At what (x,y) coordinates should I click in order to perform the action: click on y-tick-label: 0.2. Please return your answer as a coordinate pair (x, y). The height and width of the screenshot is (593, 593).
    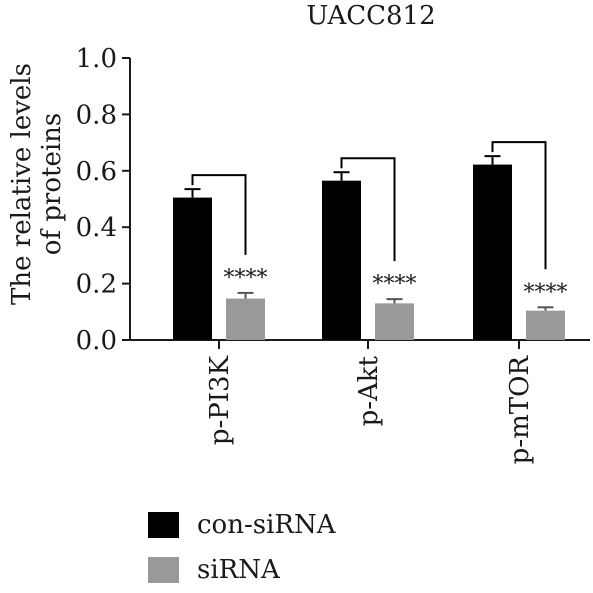
    Looking at the image, I should click on (96, 285).